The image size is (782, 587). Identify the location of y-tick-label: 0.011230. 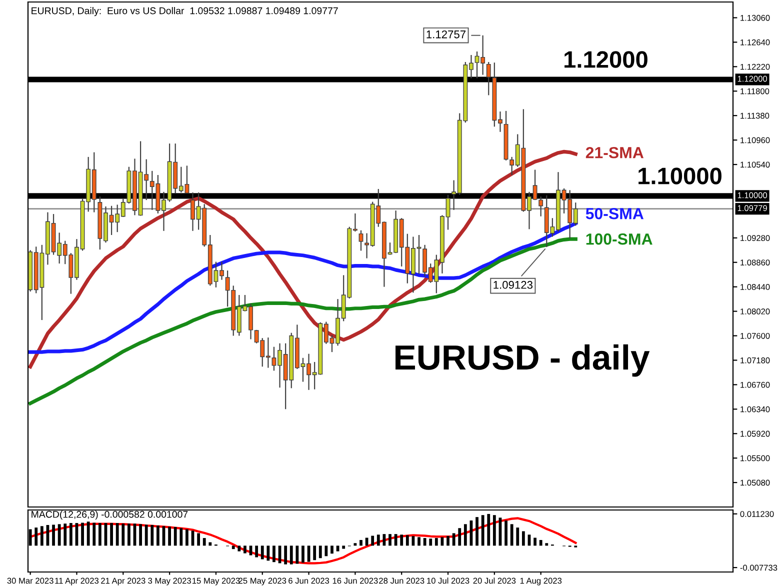
(757, 514).